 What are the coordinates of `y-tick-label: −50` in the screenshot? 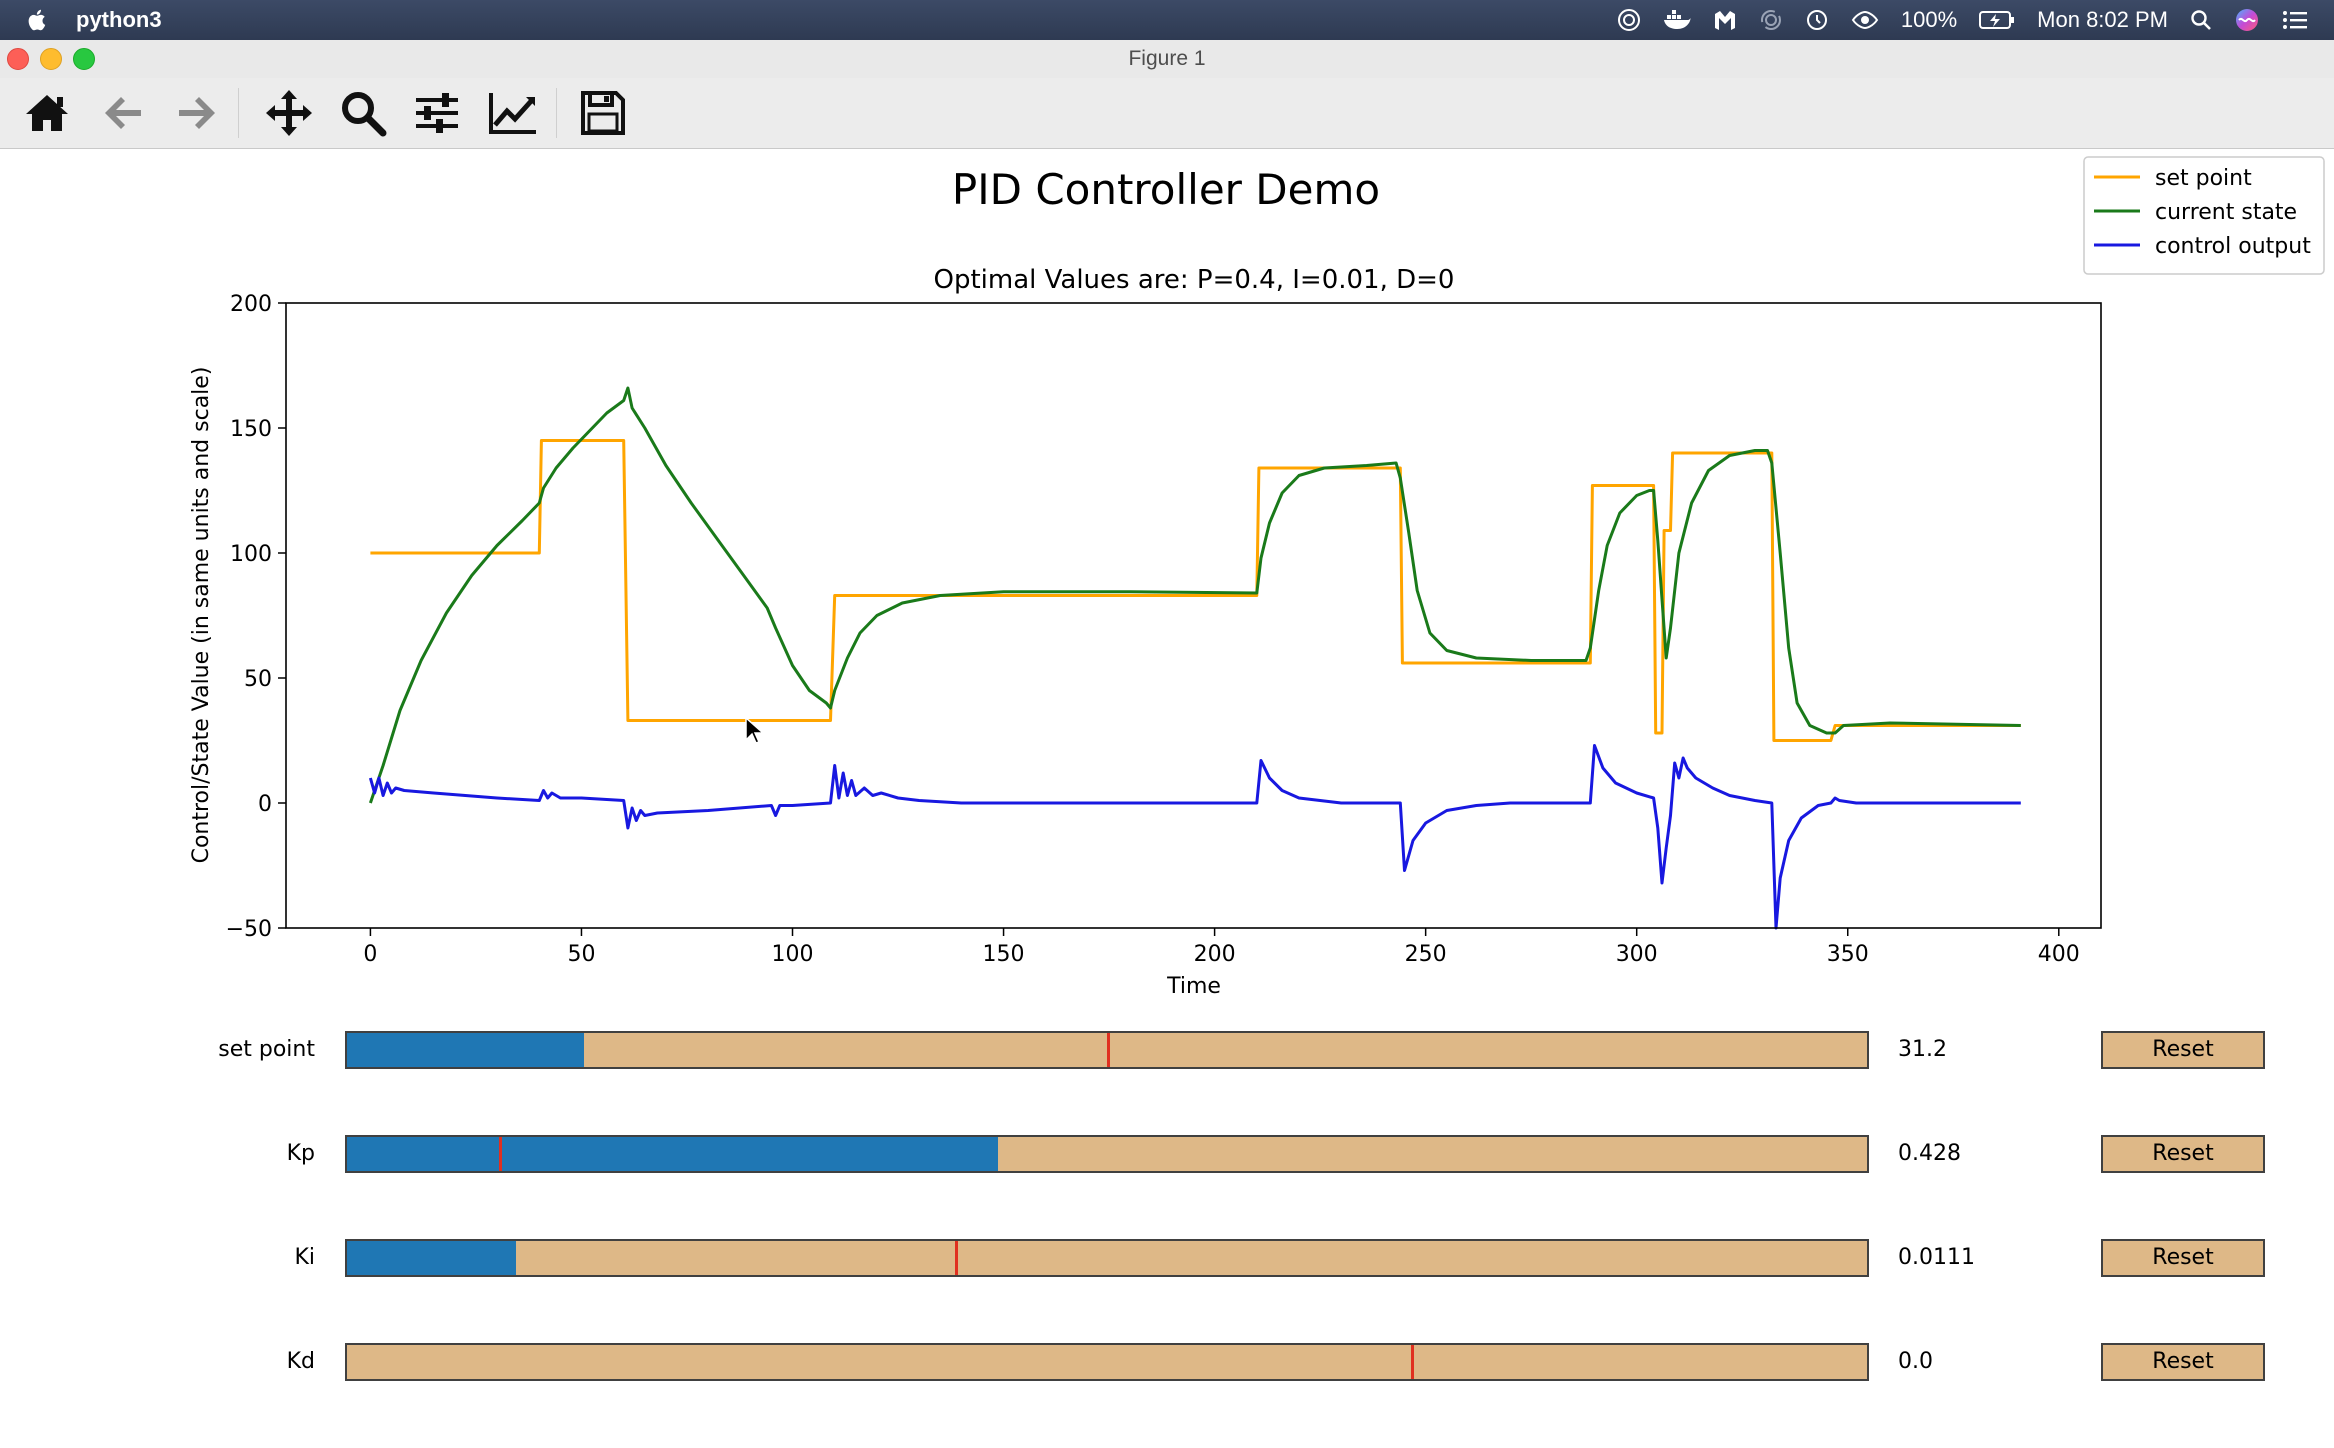 It's located at (249, 929).